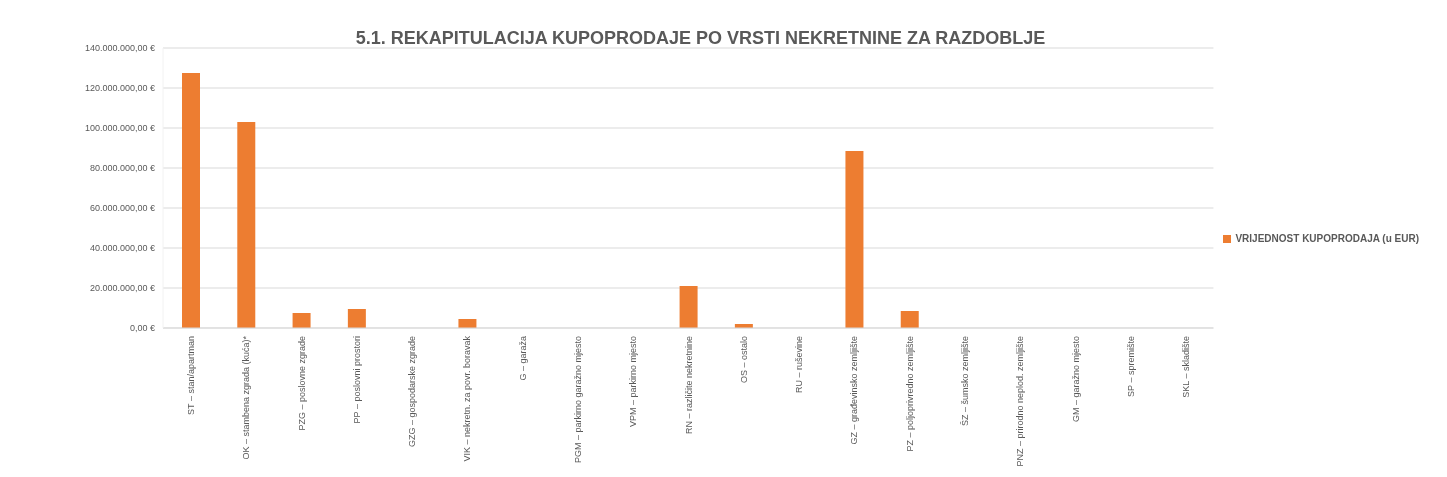  What do you see at coordinates (119, 128) in the screenshot?
I see `y-tick-label: 100.000.000,00 €` at bounding box center [119, 128].